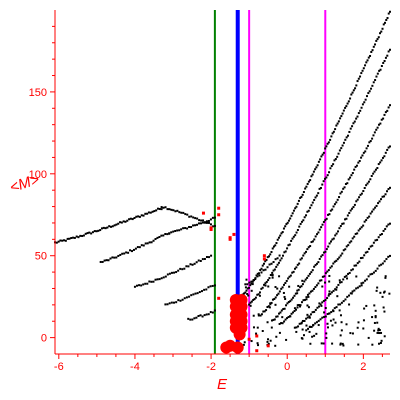 The height and width of the screenshot is (400, 400). Describe the element at coordinates (226, 347) in the screenshot. I see `highlight-point` at that location.